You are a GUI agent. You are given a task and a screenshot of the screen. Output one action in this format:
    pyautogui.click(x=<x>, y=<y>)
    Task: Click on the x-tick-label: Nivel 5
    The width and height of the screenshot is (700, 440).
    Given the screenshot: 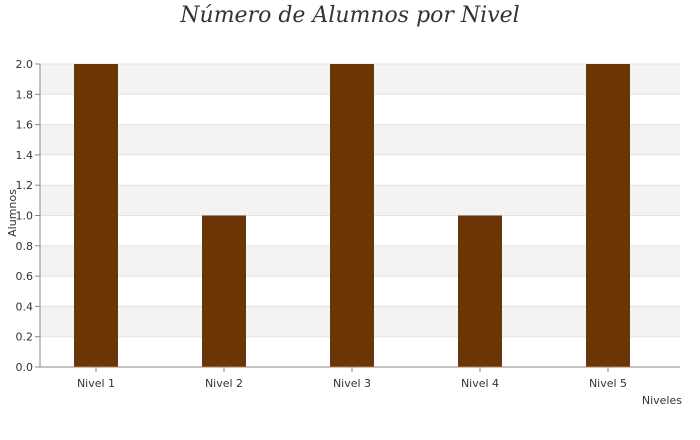 What is the action you would take?
    pyautogui.click(x=608, y=383)
    